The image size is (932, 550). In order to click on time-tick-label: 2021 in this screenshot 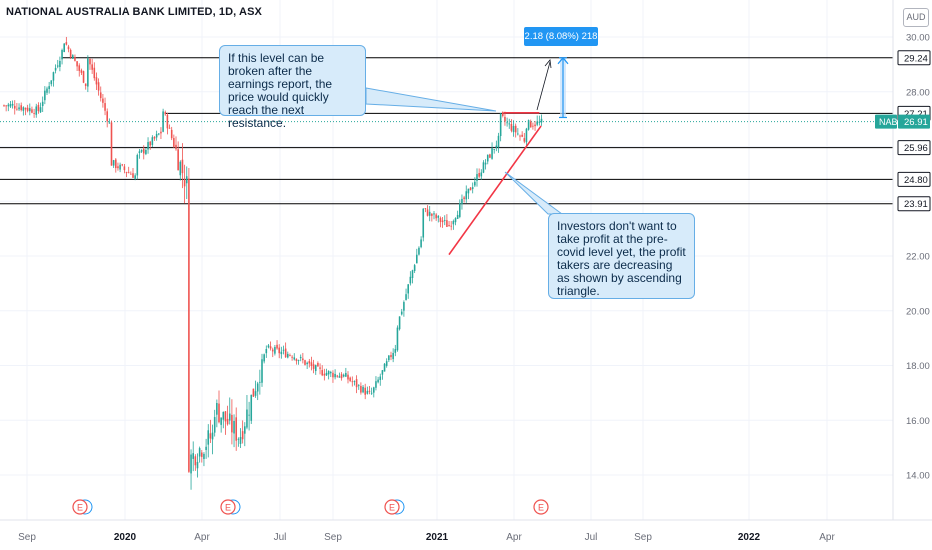, I will do `click(437, 537)`.